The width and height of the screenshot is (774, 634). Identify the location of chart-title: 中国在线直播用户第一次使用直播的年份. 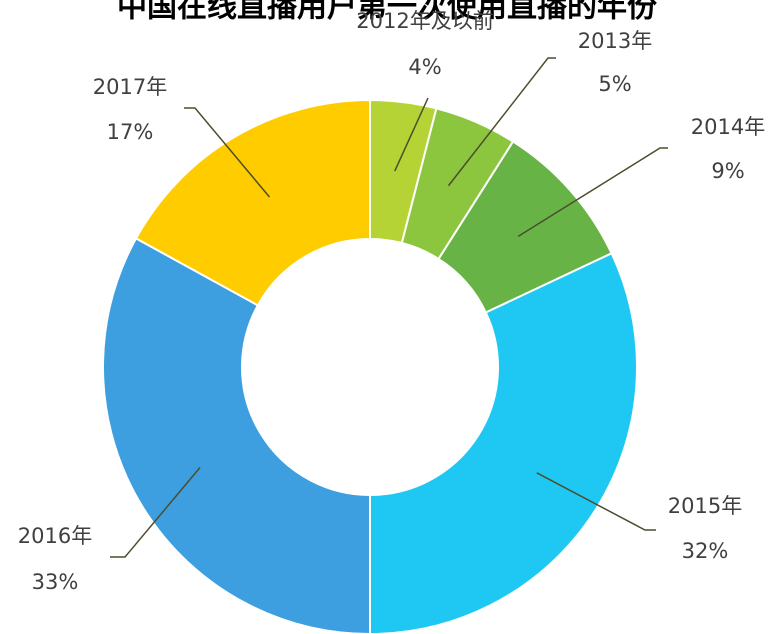
(387, 12).